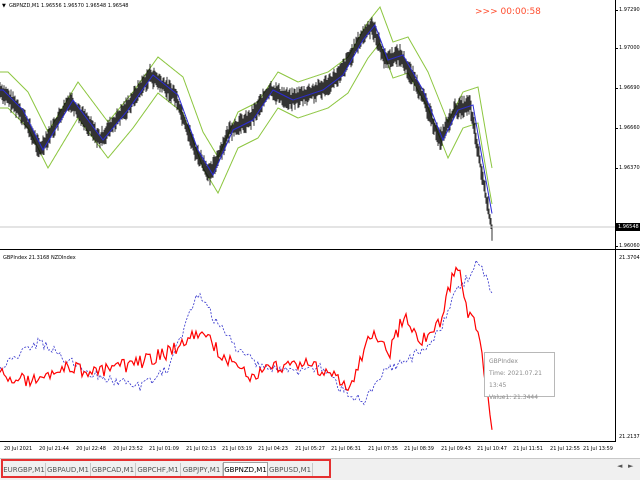 This screenshot has width=640, height=480. Describe the element at coordinates (158, 470) in the screenshot. I see `tab-gbpchf: GBPCHF,M1` at that location.